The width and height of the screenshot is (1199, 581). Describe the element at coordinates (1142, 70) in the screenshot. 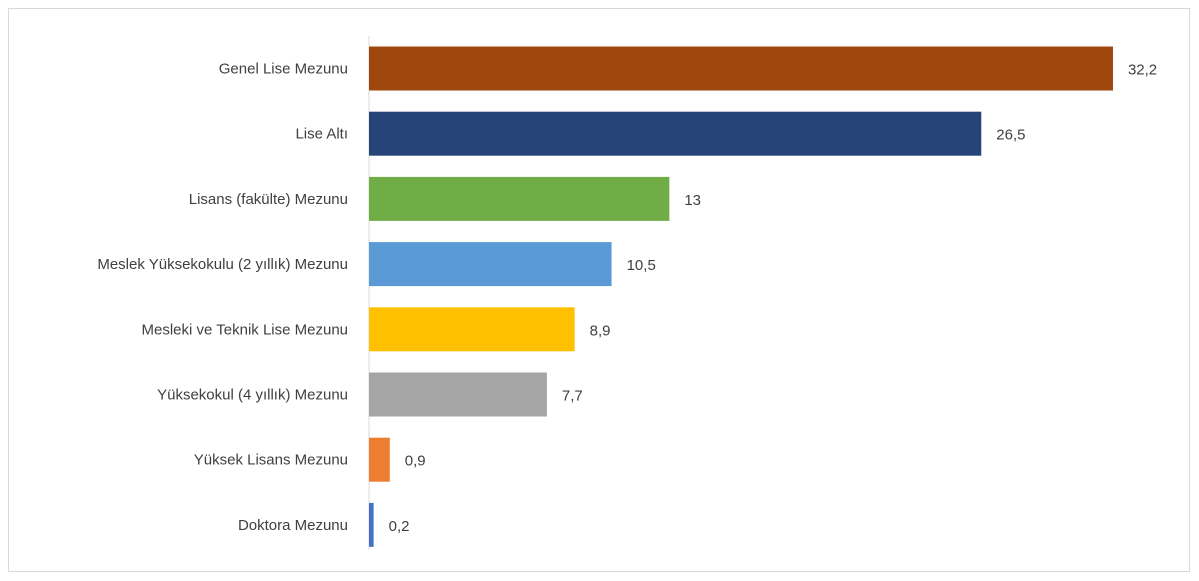

I see `data-label: 32,2` at that location.